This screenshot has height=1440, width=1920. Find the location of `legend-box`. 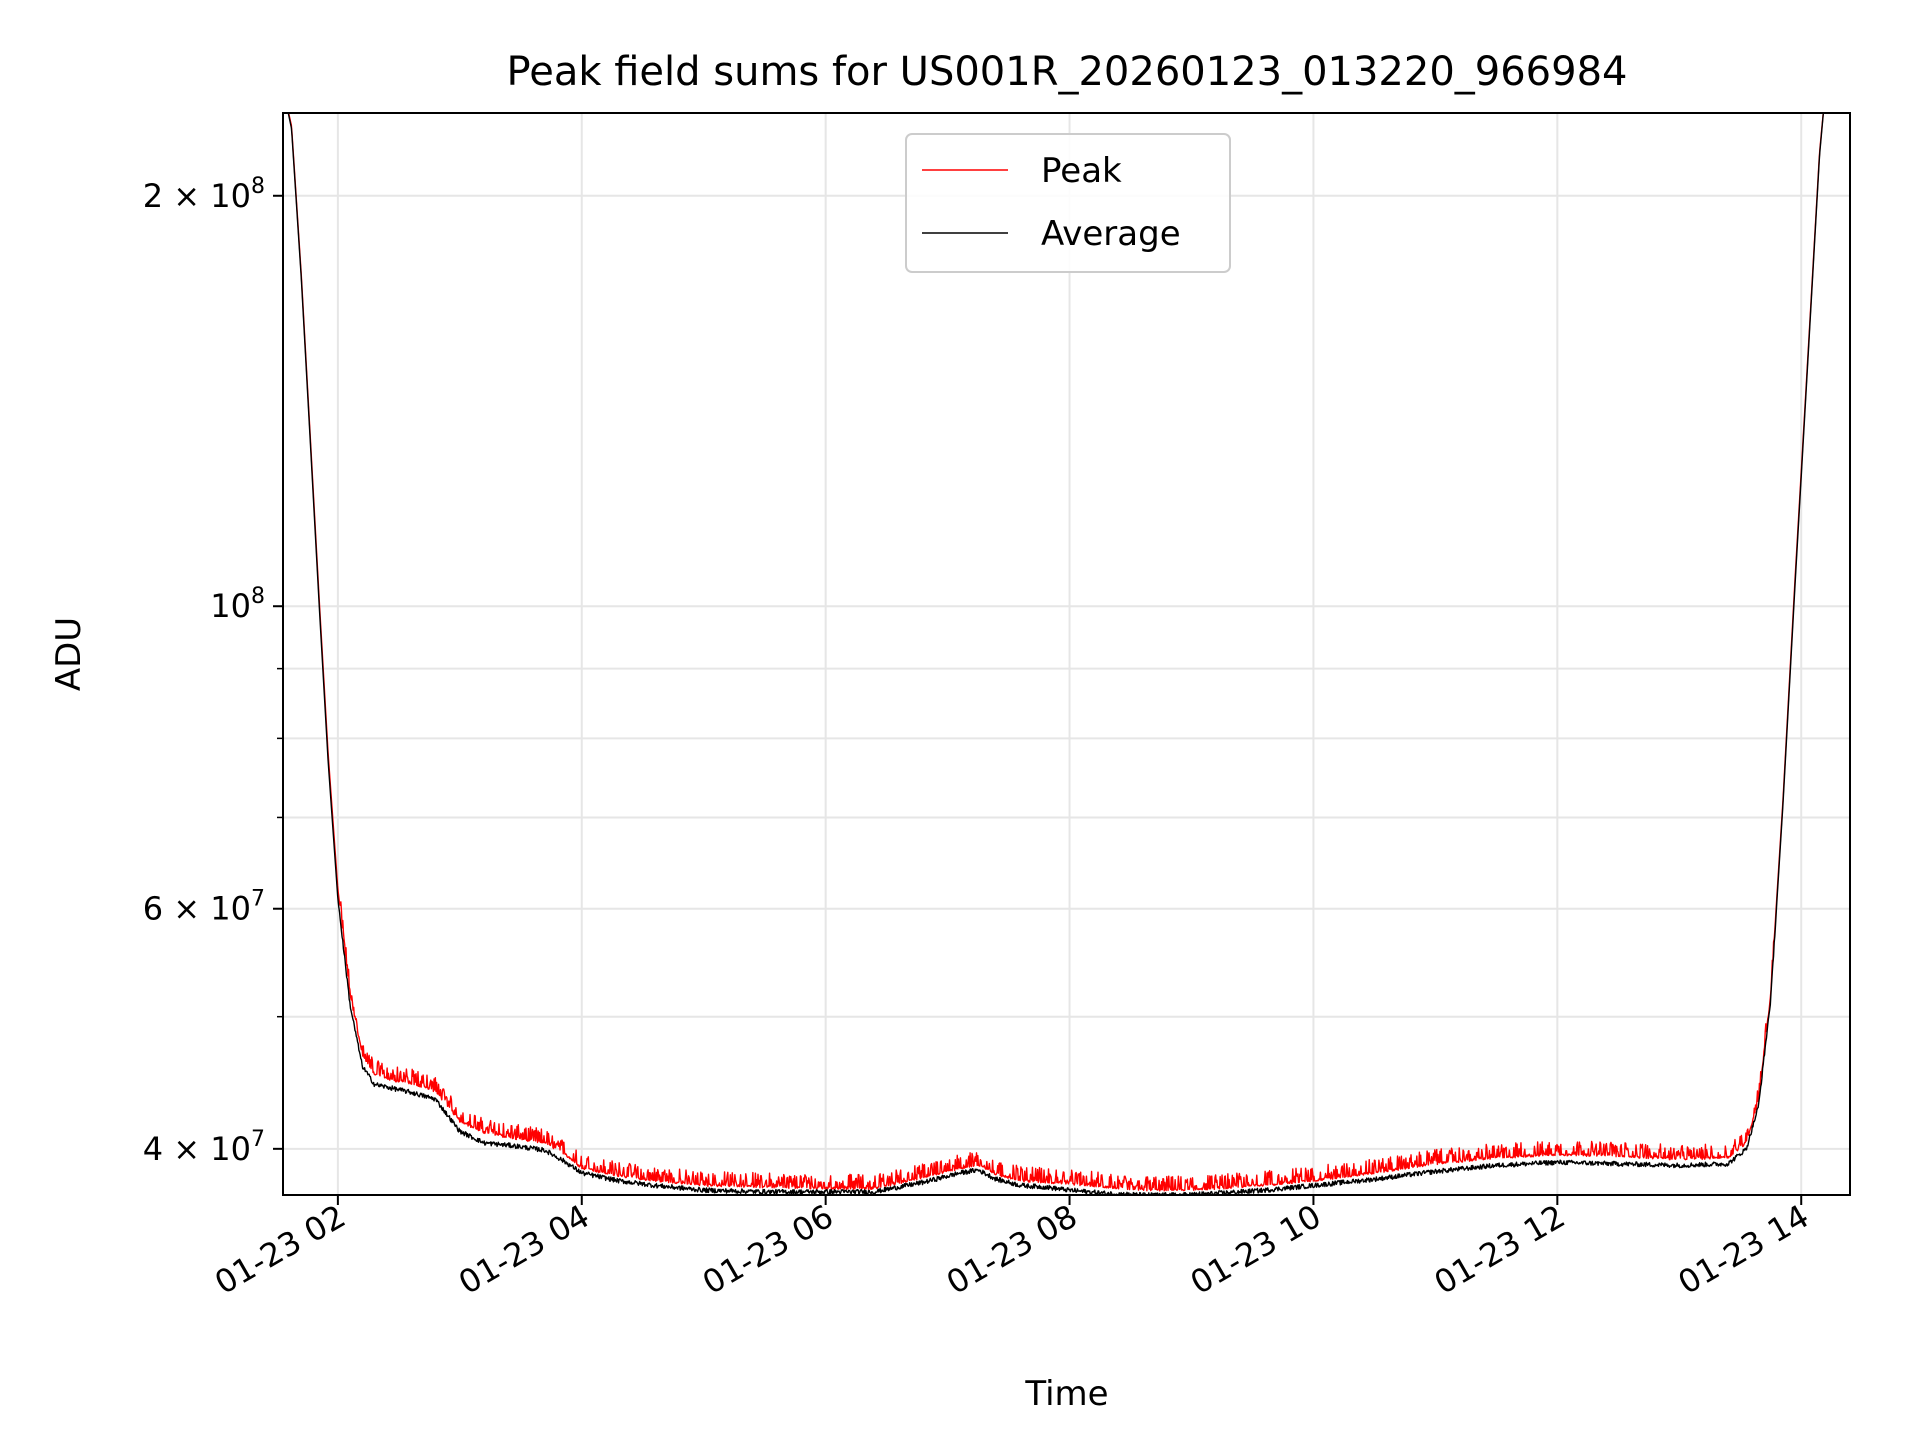

legend-box is located at coordinates (1068, 203).